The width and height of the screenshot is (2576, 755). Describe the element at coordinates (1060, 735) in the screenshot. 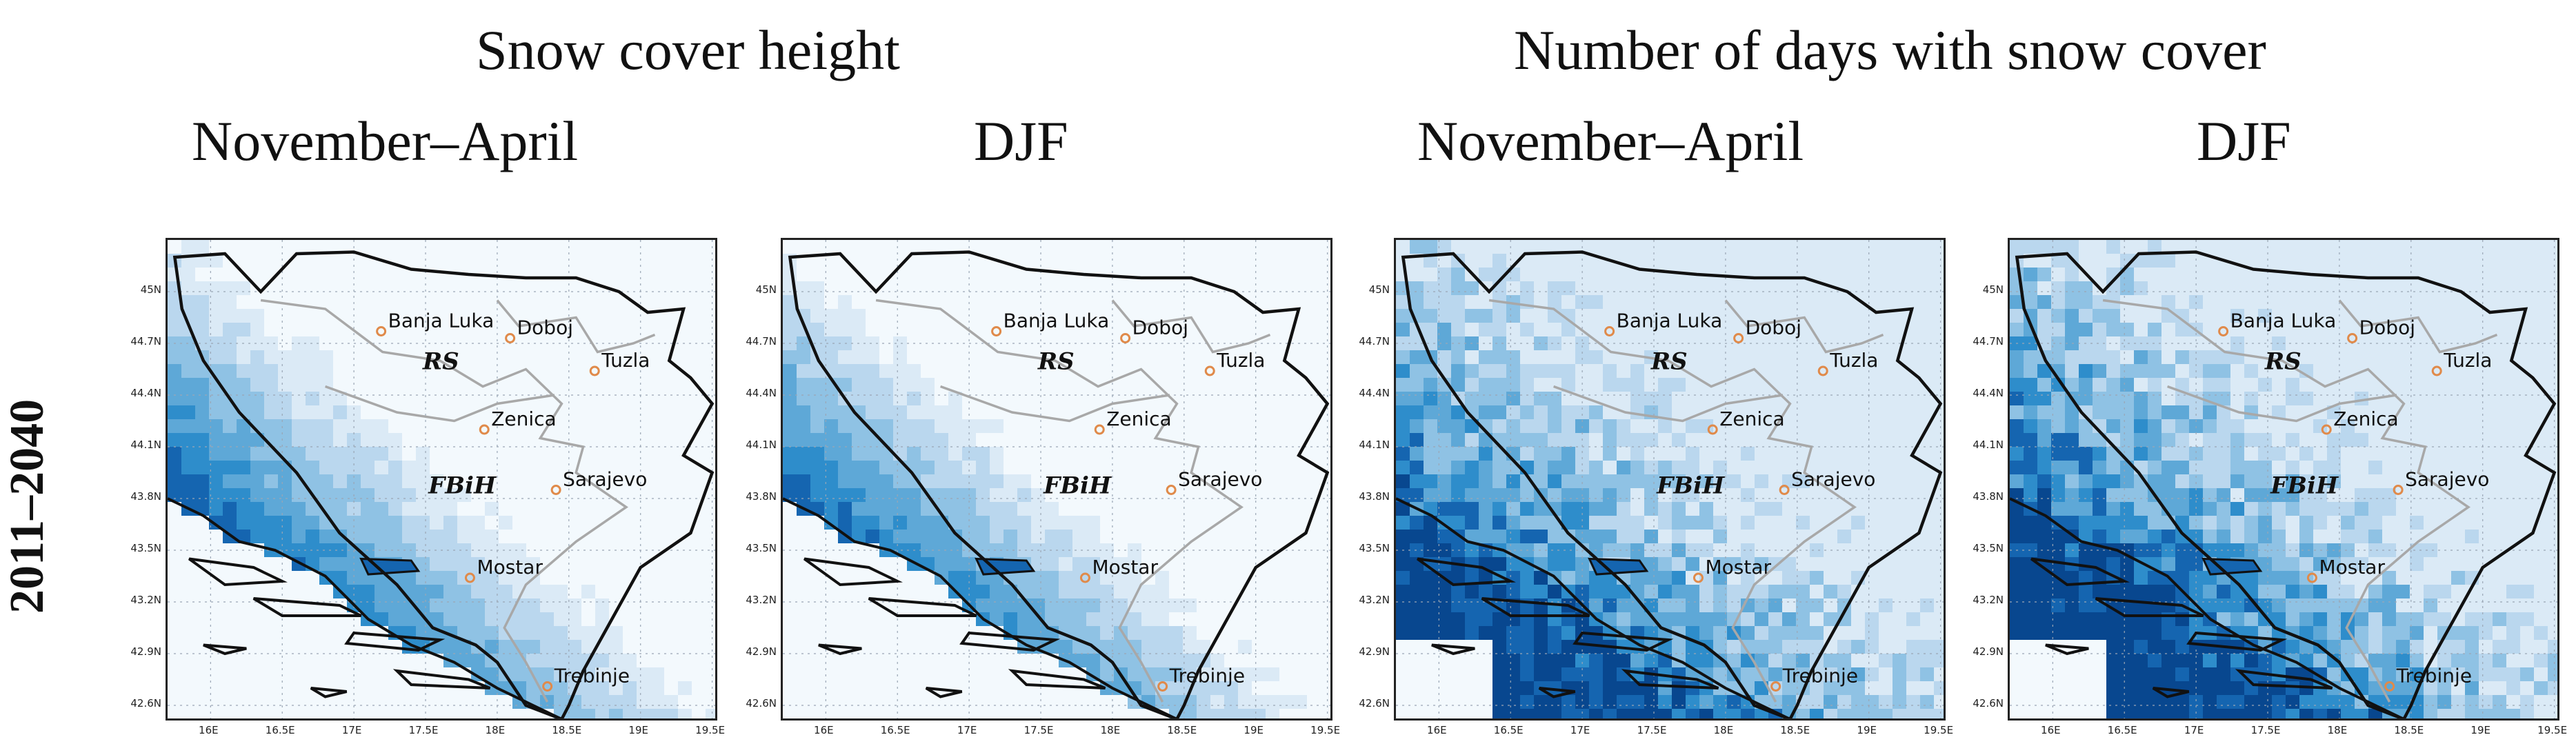

I see `lon-ticks-2: 16E 16.5E 17E 17.5E 18E 18.5E 19E 19.5E` at that location.